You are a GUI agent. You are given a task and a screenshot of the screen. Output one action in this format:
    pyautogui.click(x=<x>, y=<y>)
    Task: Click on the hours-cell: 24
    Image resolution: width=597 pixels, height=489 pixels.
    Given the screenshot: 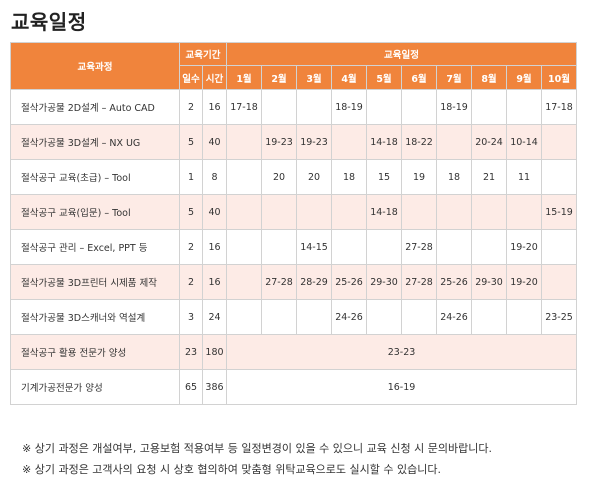 What is the action you would take?
    pyautogui.click(x=214, y=317)
    